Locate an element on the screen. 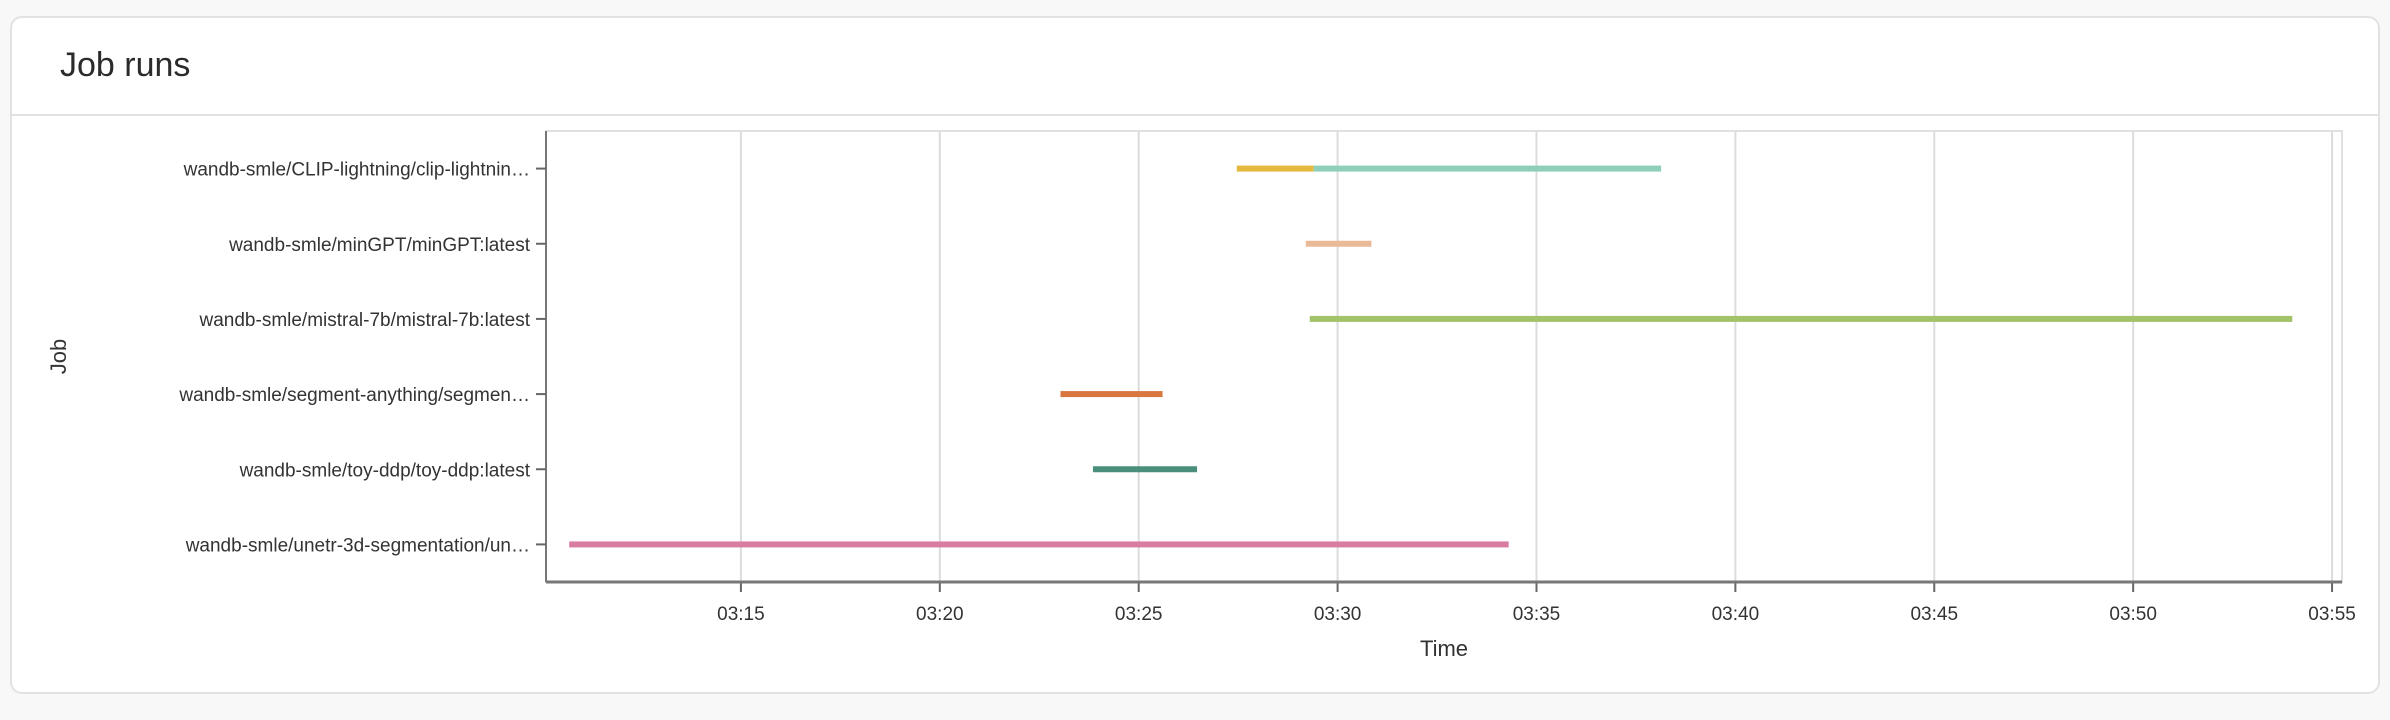  x-tick-label: 03:15 is located at coordinates (741, 614).